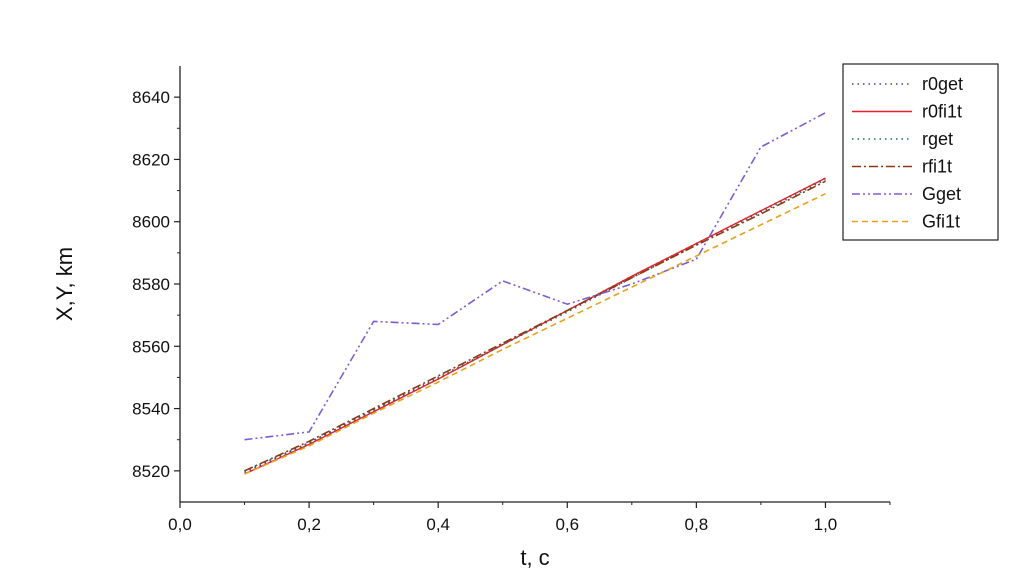 This screenshot has height=574, width=1024. I want to click on x-tick-label: 1,0, so click(826, 524).